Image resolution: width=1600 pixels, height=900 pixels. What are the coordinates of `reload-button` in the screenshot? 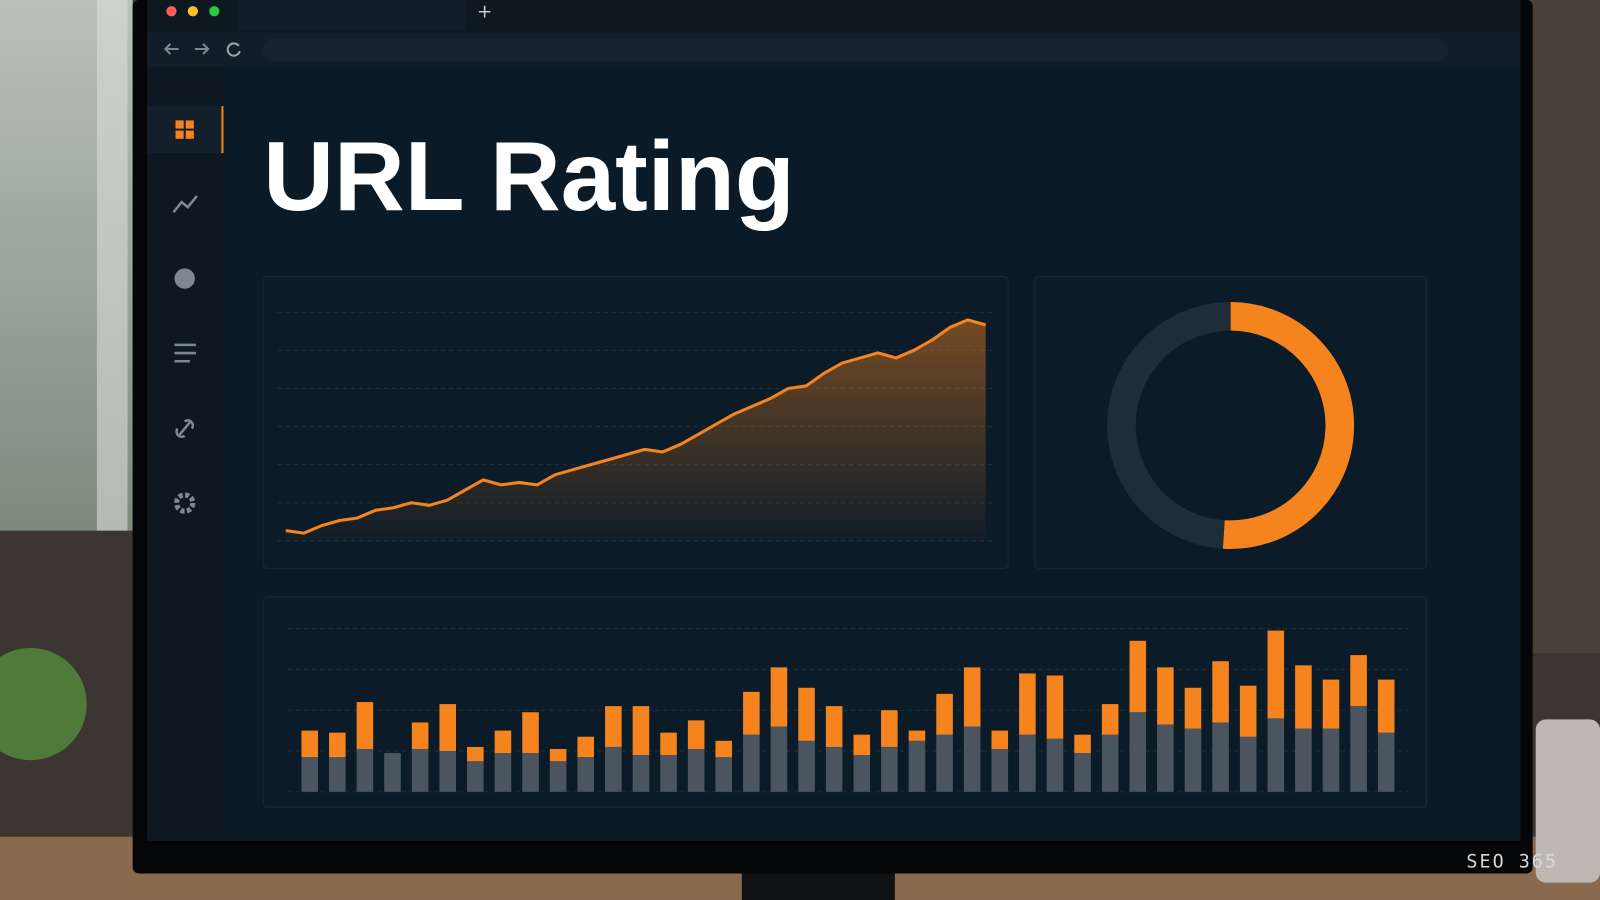 It's located at (233, 49).